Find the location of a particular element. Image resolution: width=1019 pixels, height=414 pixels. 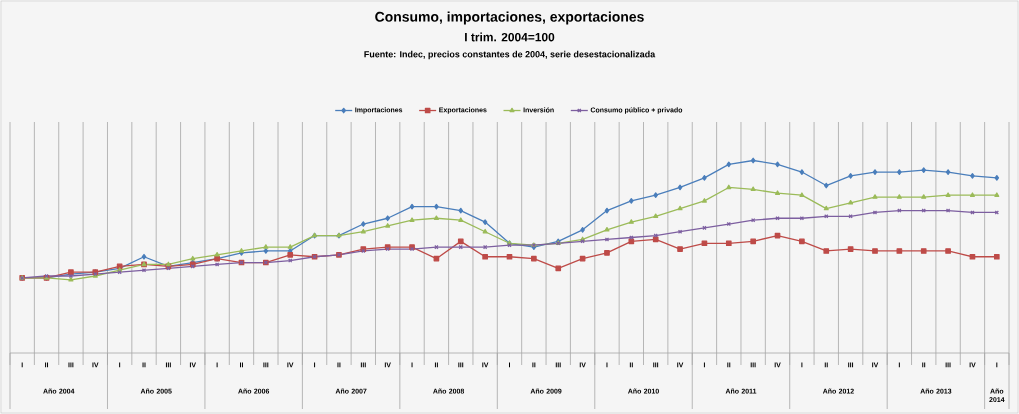

chart-subtitle: I trim. 2004=100 is located at coordinates (510, 37).